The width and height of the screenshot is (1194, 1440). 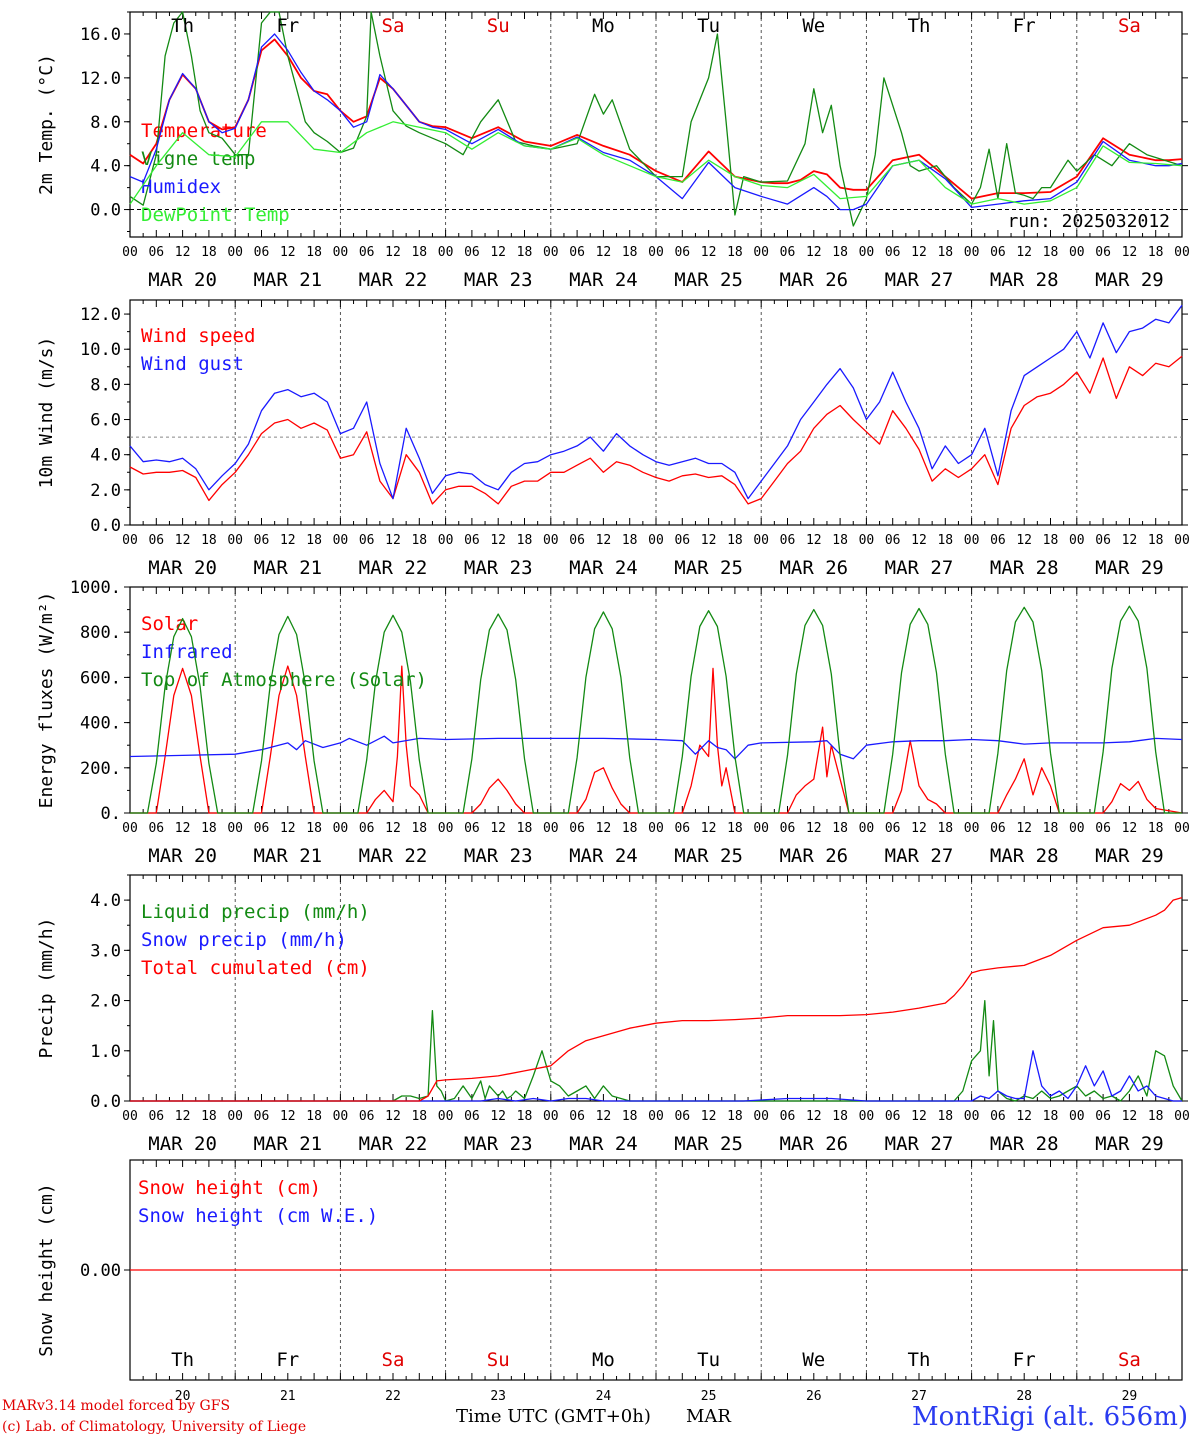 I want to click on weekday-label: Su, so click(x=498, y=1360).